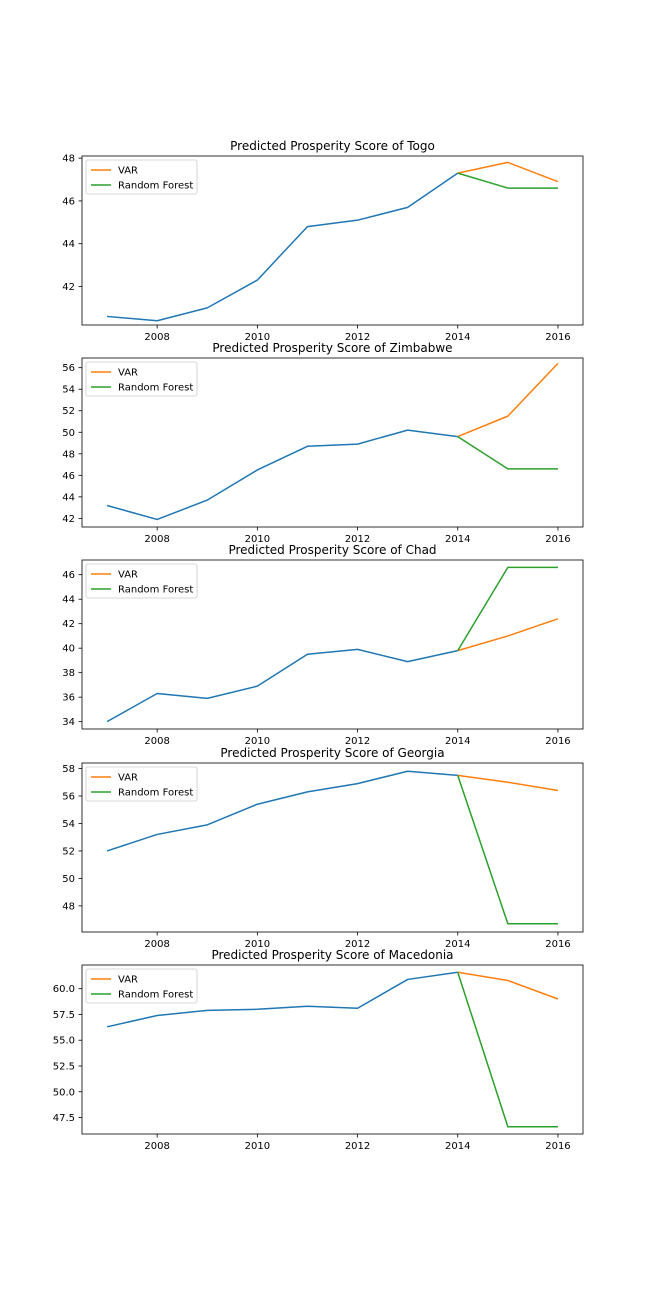 The width and height of the screenshot is (648, 1296). I want to click on y-tick-label: 47.5, so click(64, 1118).